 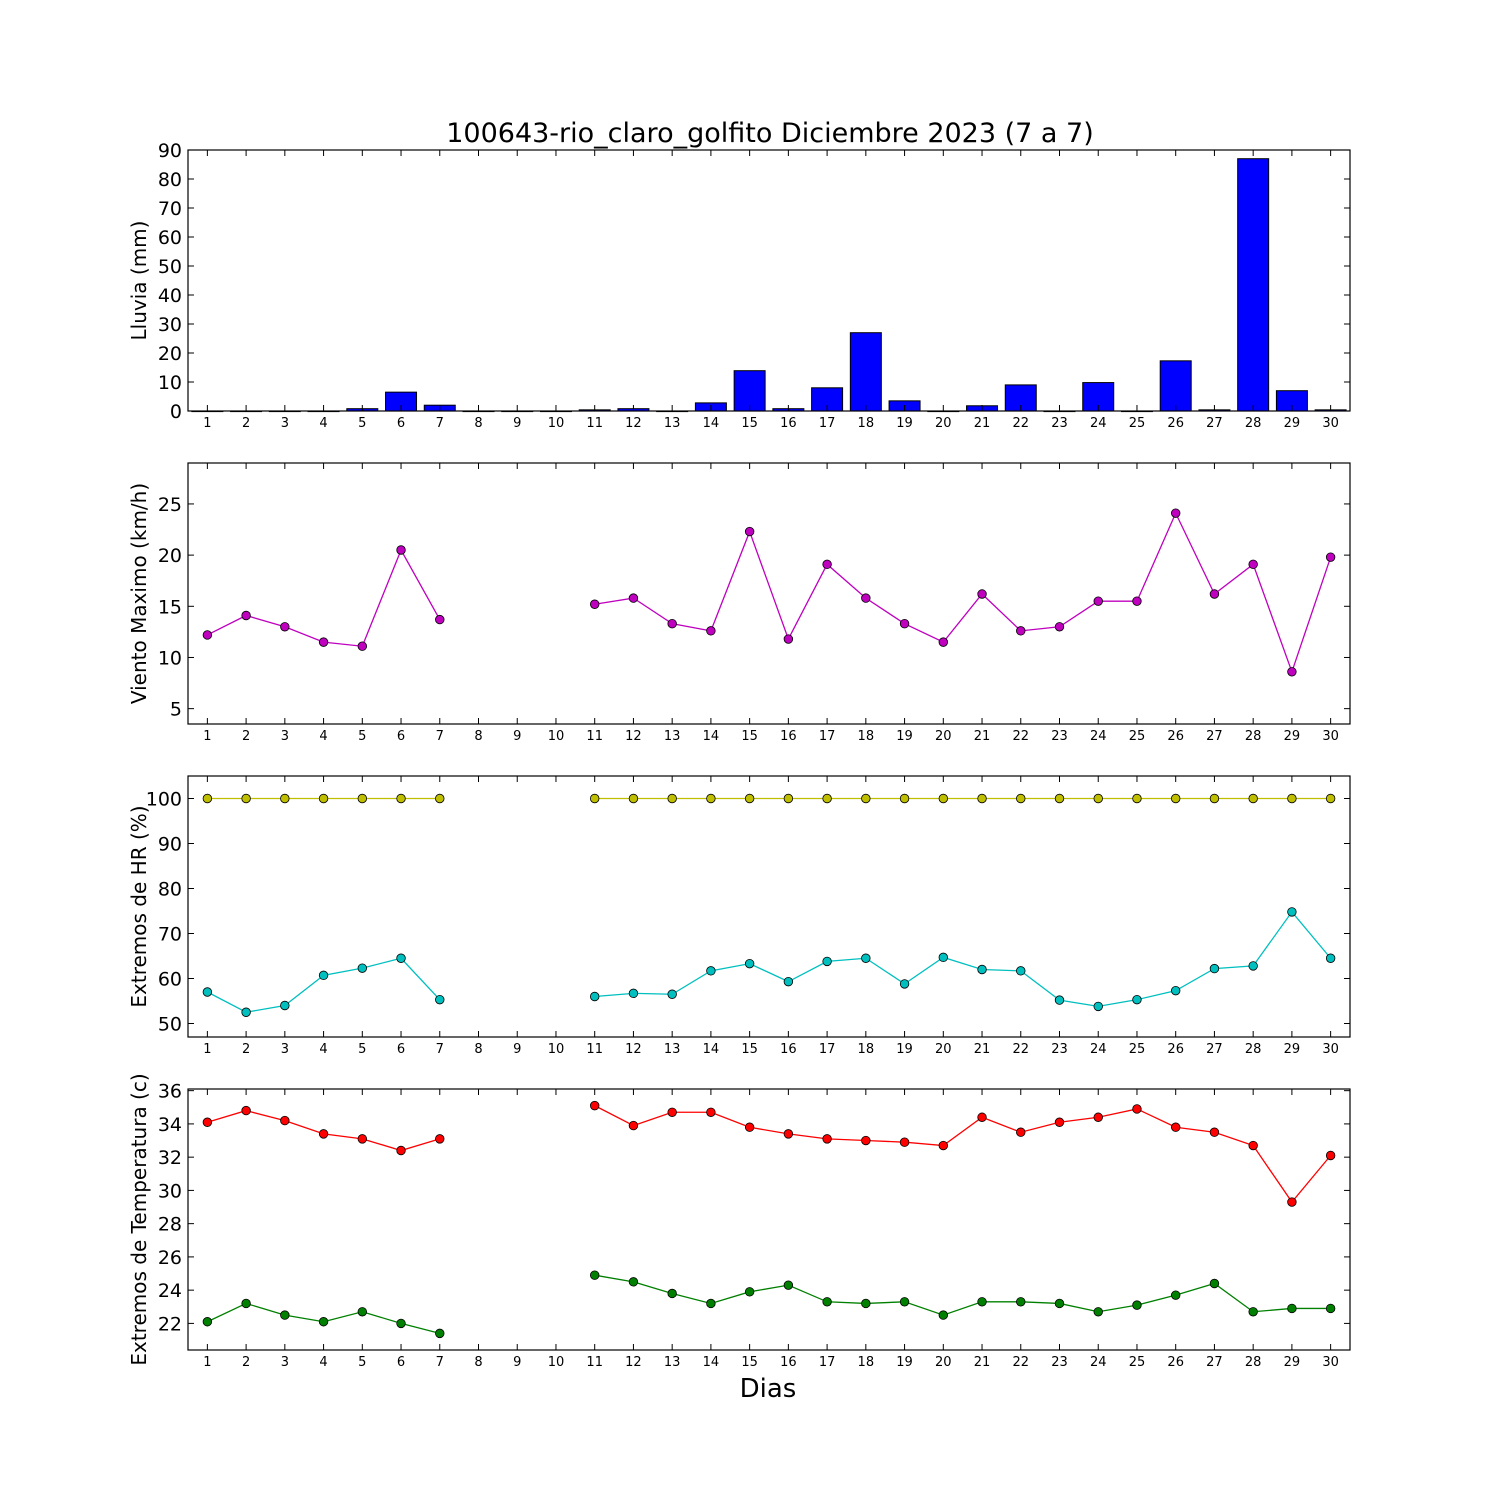 What do you see at coordinates (963, 592) in the screenshot?
I see `series-1-line` at bounding box center [963, 592].